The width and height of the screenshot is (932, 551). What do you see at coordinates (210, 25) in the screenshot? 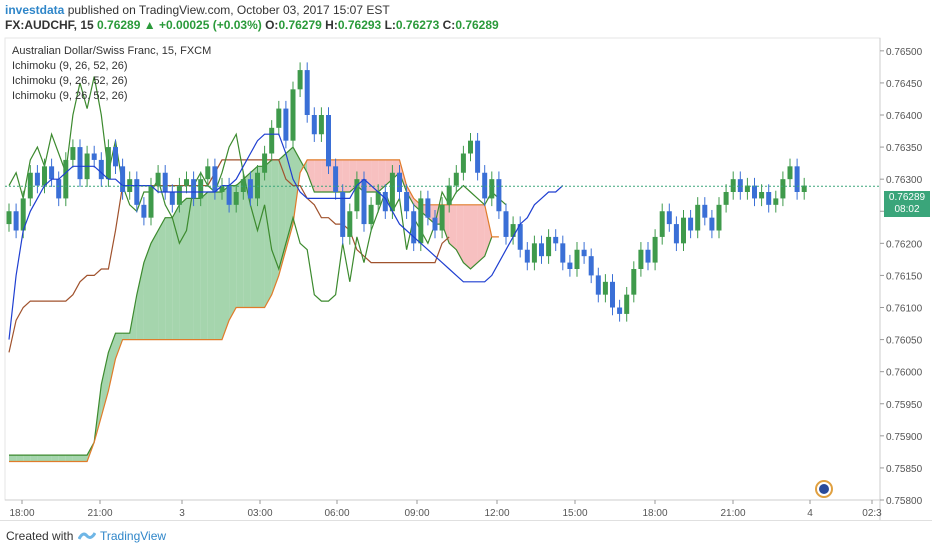
I see `change-value: +0.00025 (+0.03%)` at bounding box center [210, 25].